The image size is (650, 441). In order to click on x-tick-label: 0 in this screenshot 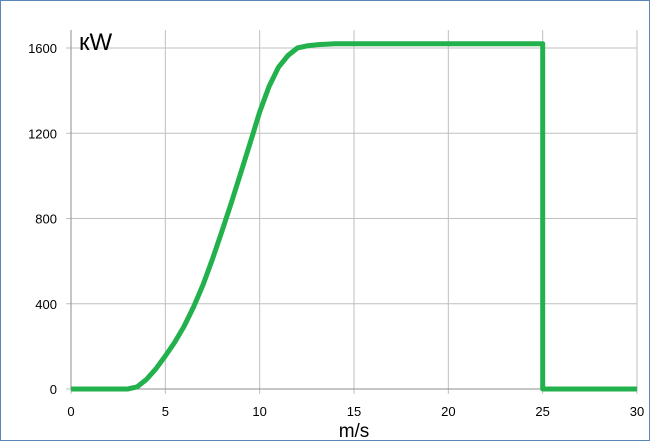, I will do `click(70, 411)`.